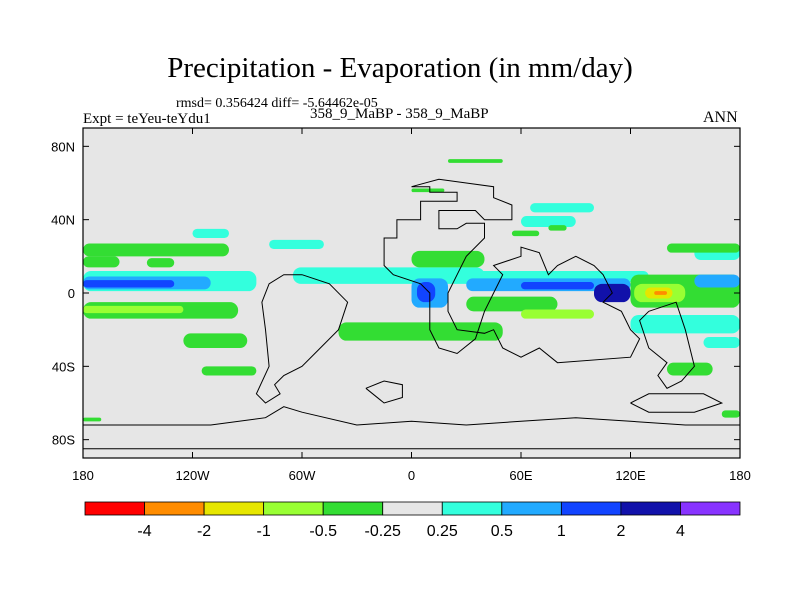  Describe the element at coordinates (411, 475) in the screenshot. I see `x-tick-label: 0` at that location.